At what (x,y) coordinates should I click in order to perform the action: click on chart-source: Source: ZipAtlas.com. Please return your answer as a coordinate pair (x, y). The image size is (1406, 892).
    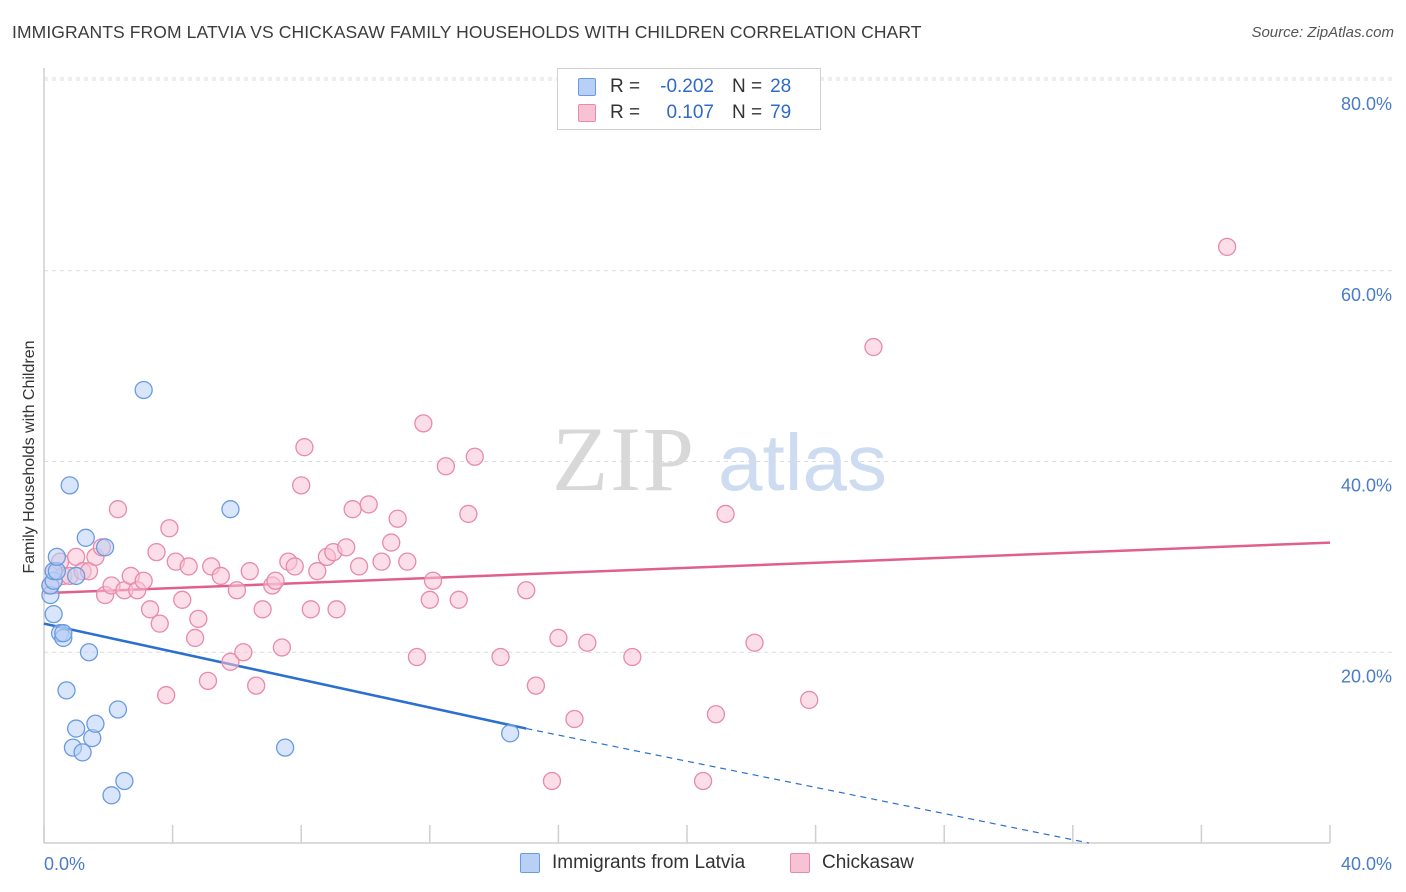
    Looking at the image, I should click on (1322, 32).